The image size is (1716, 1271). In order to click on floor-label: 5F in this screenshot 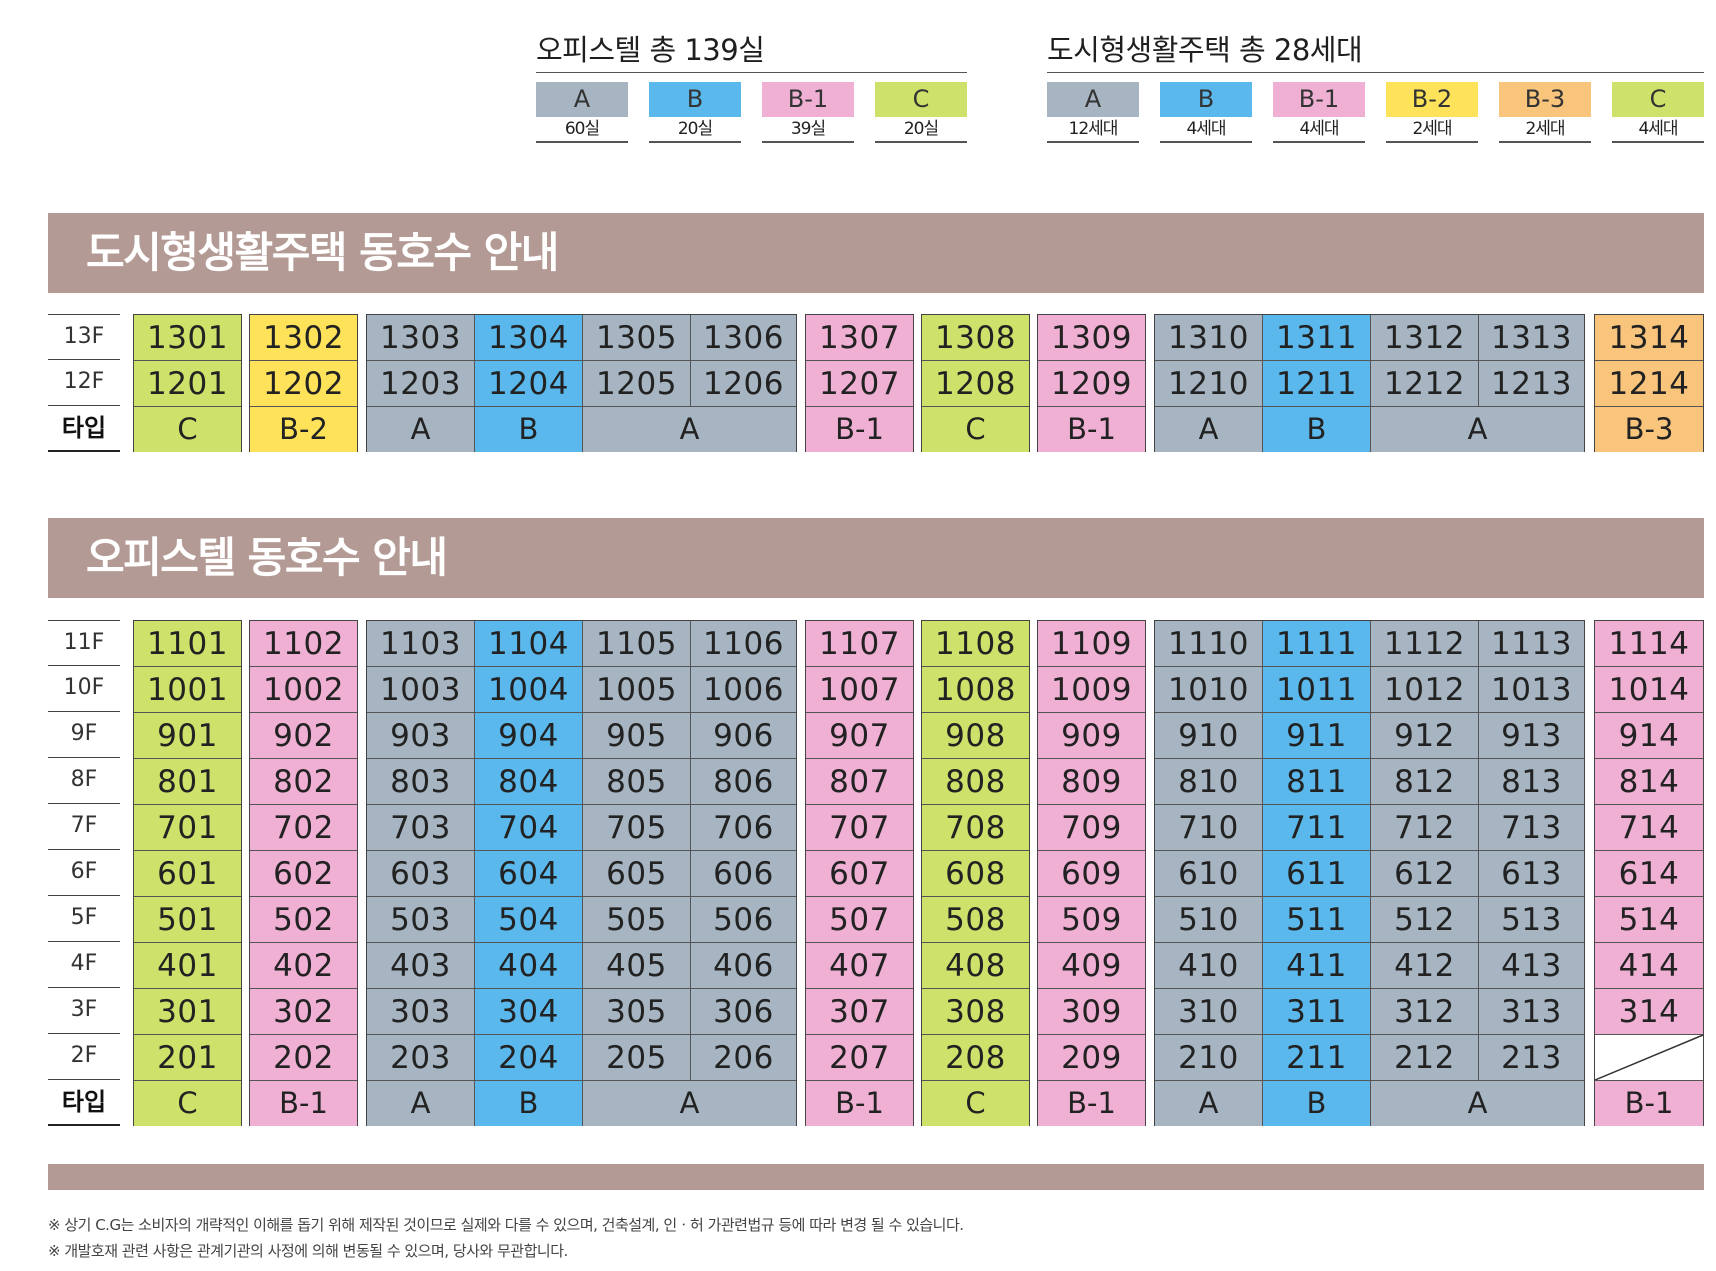, I will do `click(84, 919)`.